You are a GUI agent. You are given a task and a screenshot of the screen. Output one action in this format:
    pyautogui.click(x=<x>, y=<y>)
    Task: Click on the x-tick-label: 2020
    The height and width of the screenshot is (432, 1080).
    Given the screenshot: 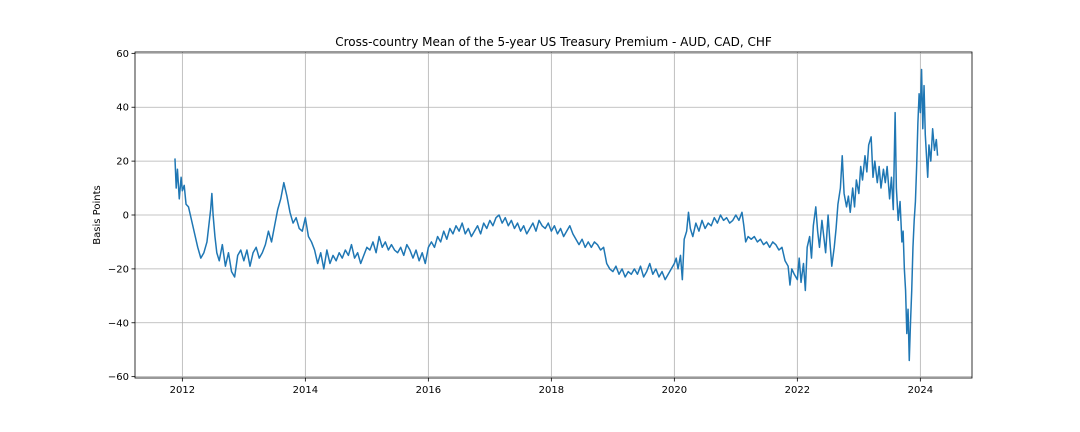 What is the action you would take?
    pyautogui.click(x=674, y=390)
    